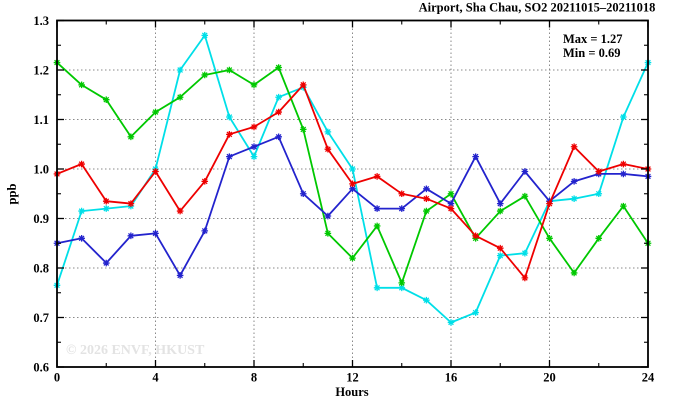 The height and width of the screenshot is (409, 674). What do you see at coordinates (451, 378) in the screenshot?
I see `x-tick-label: 16` at bounding box center [451, 378].